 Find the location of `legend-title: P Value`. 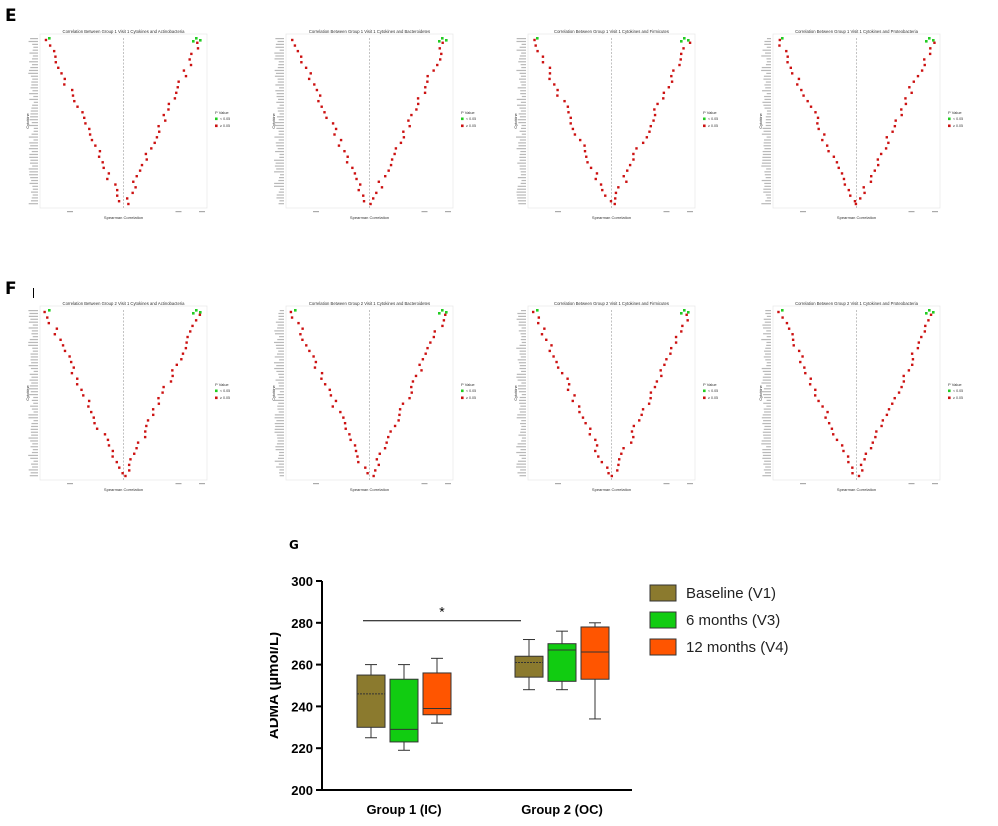

legend-title: P Value is located at coordinates (222, 384).